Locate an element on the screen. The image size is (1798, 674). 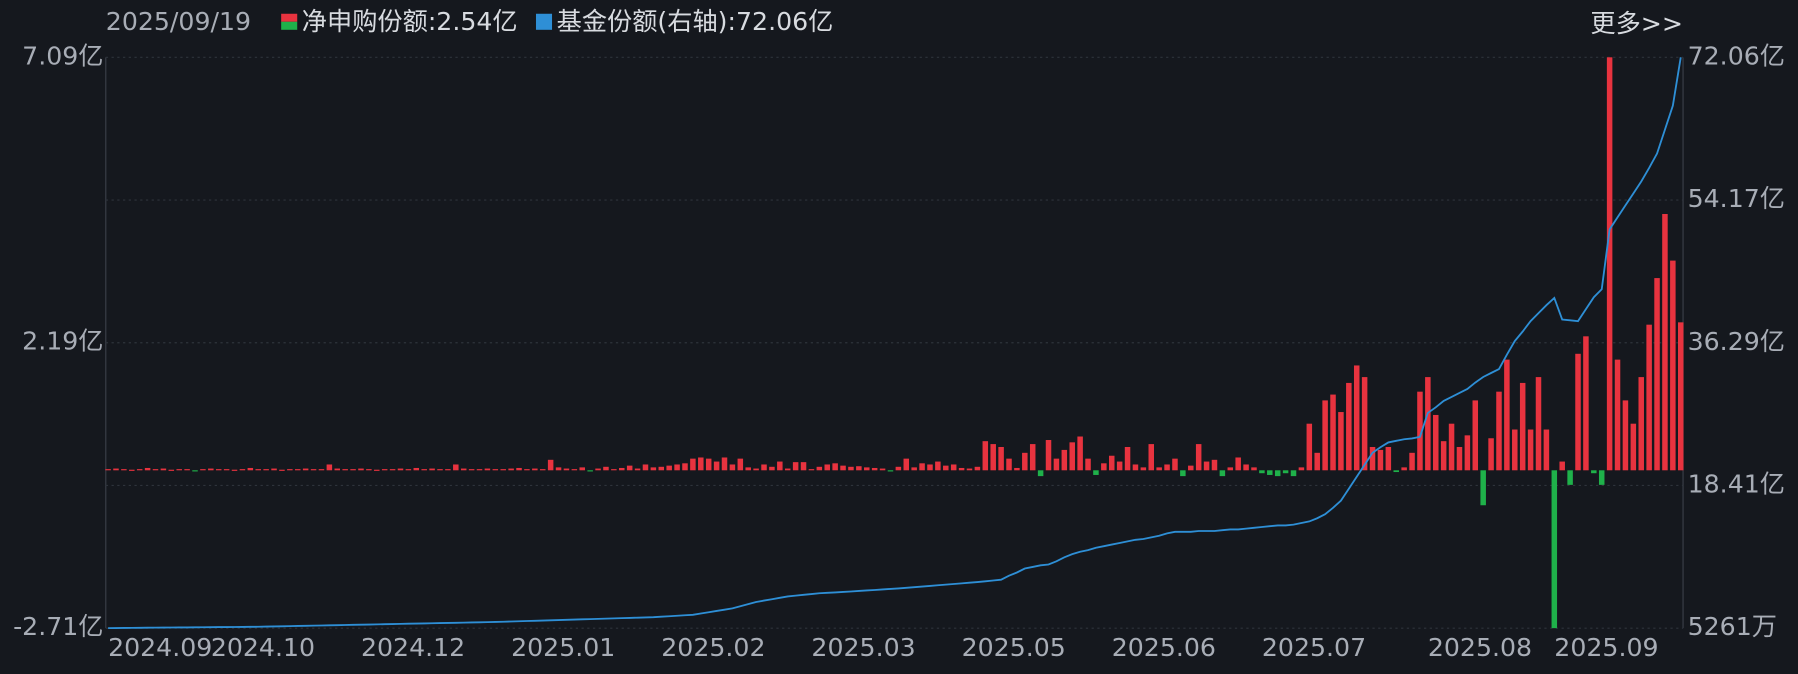
legend-item: 基金份额(右轴):72.06亿 is located at coordinates (684, 21).